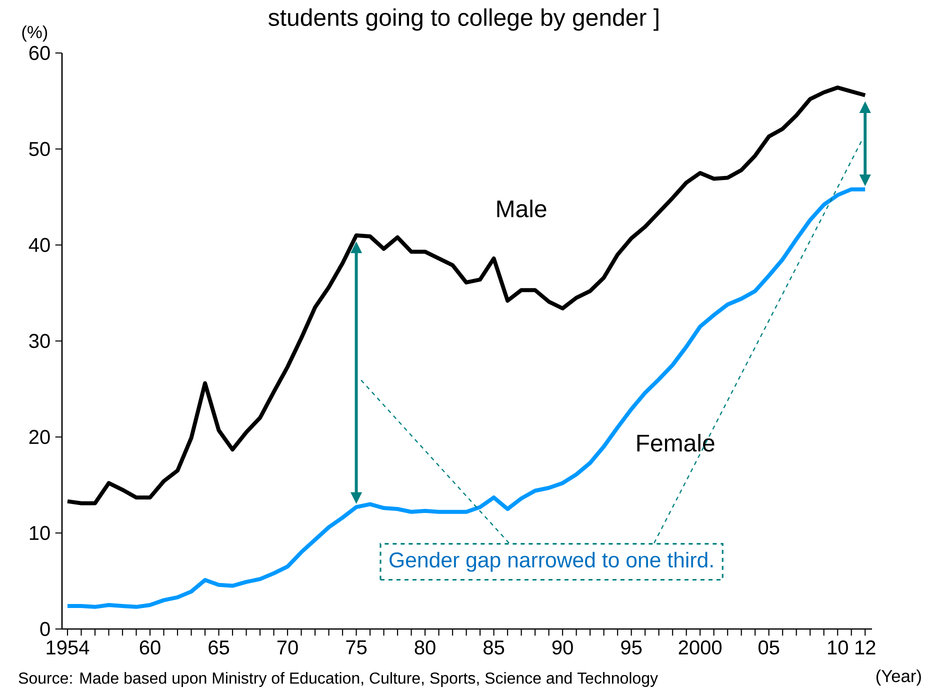 The image size is (928, 693). What do you see at coordinates (39, 149) in the screenshot?
I see `y-tick-label: 50` at bounding box center [39, 149].